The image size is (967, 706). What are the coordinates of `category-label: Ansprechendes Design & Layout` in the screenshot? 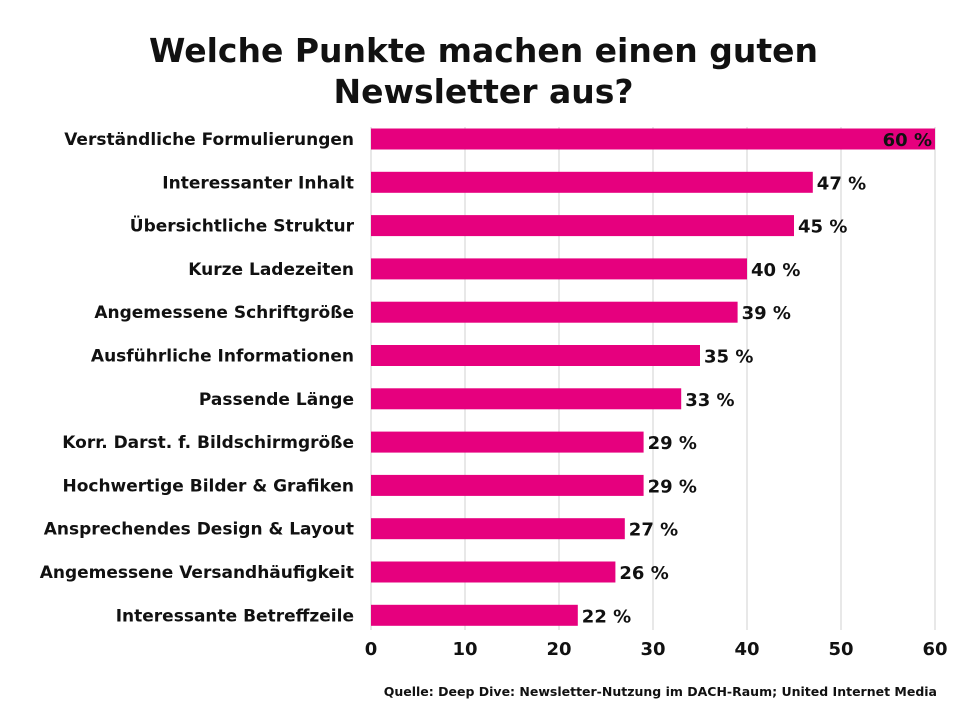 It's located at (199, 530).